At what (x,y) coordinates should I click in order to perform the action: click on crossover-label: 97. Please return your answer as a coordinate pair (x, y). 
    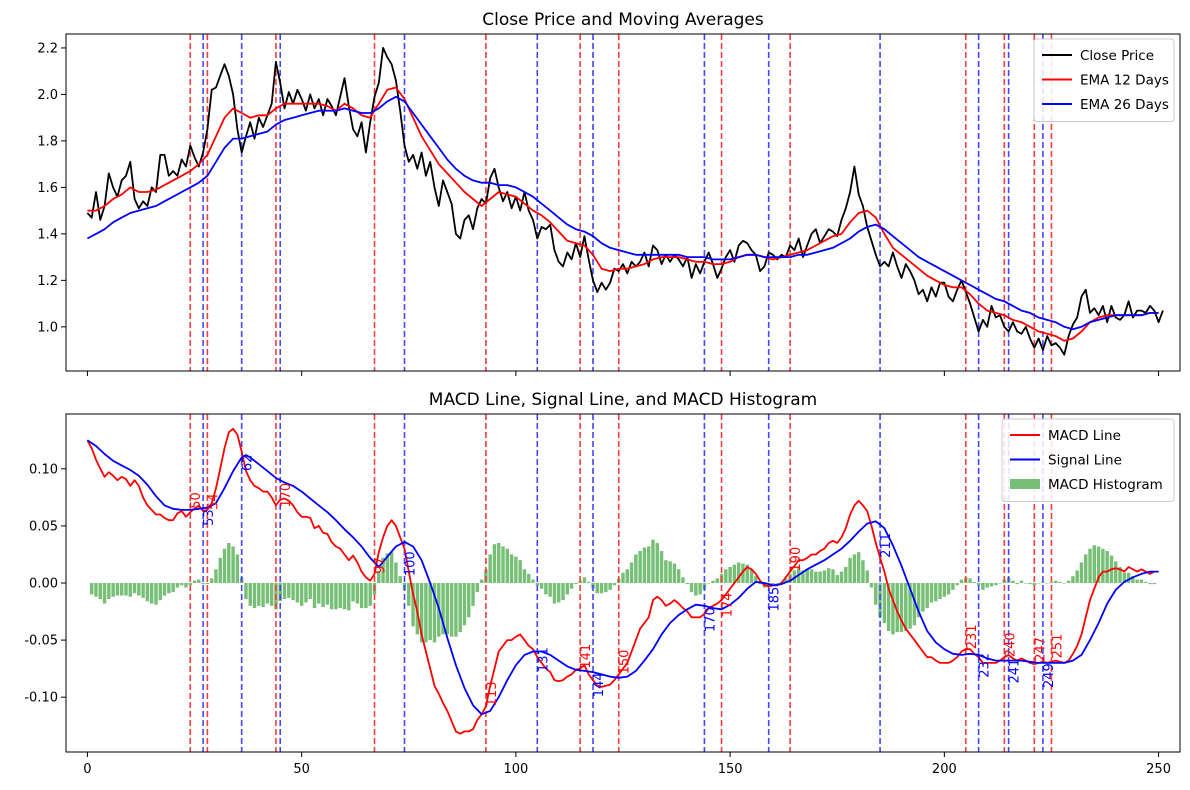
    Looking at the image, I should click on (380, 565).